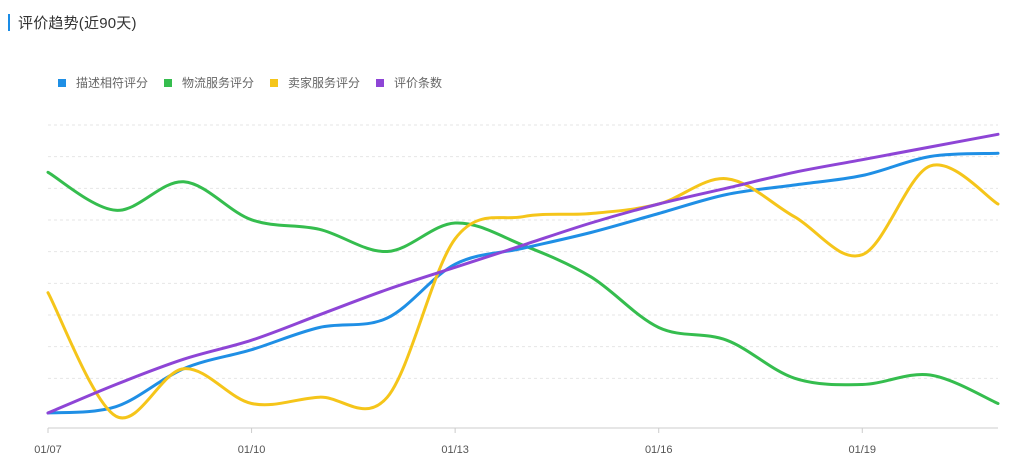  I want to click on x-tick-label: 01/10, so click(252, 450).